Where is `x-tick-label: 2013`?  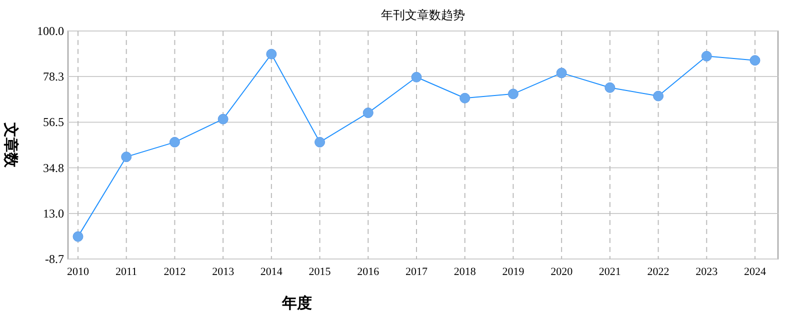
x-tick-label: 2013 is located at coordinates (223, 272).